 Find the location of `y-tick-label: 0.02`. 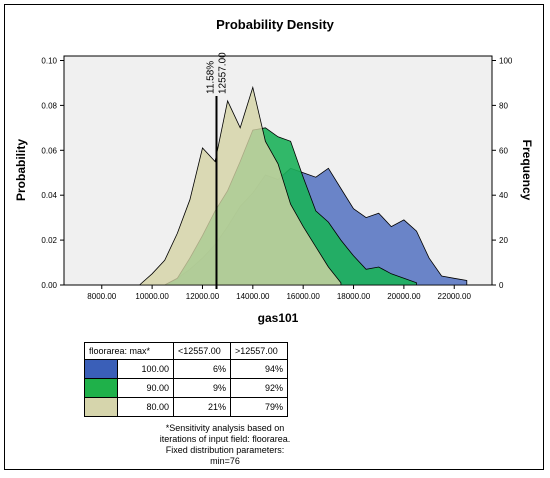

y-tick-label: 0.02 is located at coordinates (49, 240).